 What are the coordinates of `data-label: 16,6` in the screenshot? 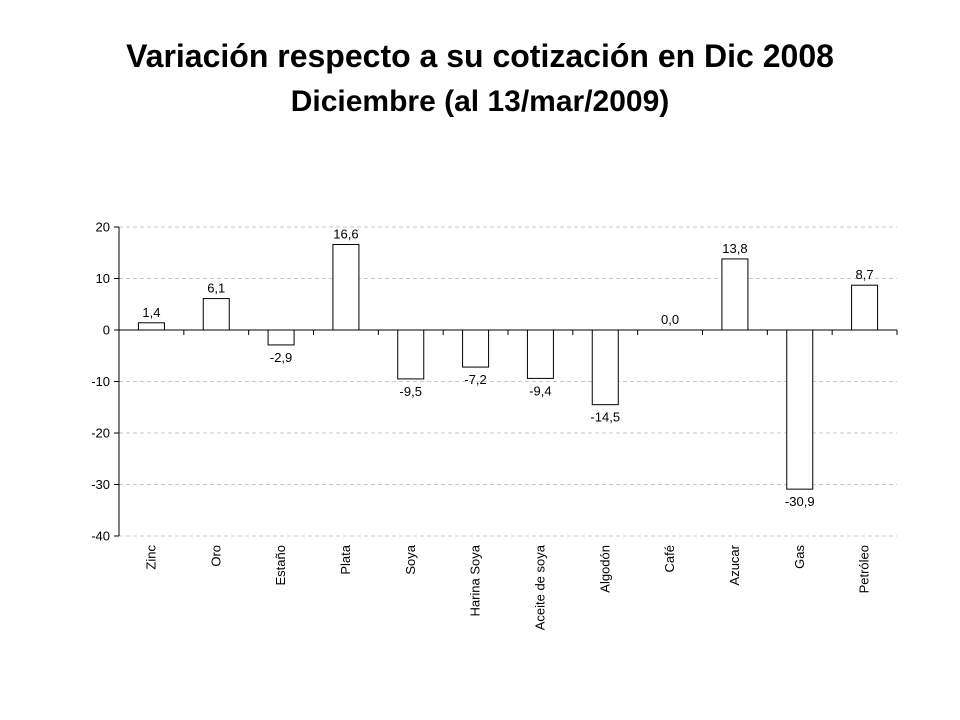 It's located at (345, 234).